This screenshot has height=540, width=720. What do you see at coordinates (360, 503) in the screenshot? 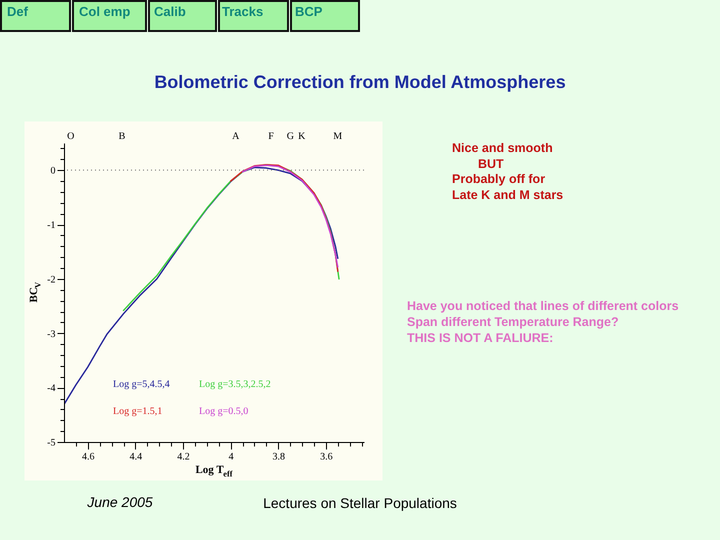
I see `text: Lectures on Stellar Populations` at bounding box center [360, 503].